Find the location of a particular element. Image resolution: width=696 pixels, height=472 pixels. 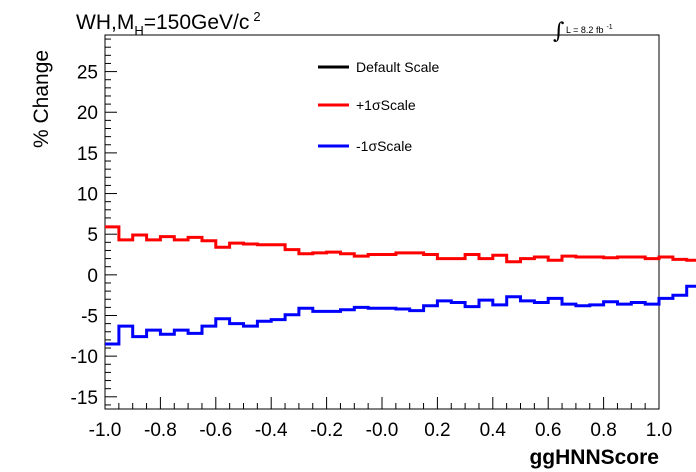

title-main: WH,M is located at coordinates (105, 22).